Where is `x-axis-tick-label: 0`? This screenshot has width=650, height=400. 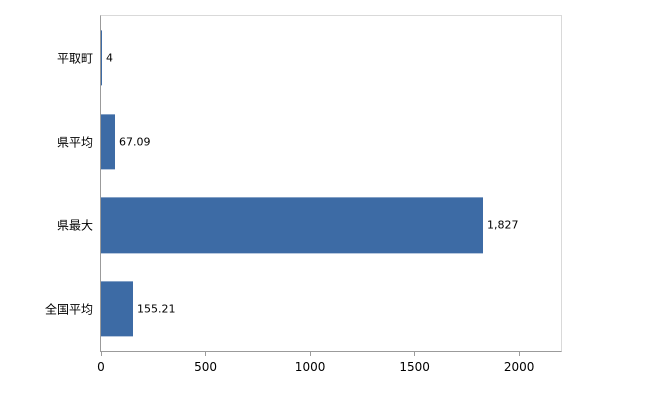 x-axis-tick-label: 0 is located at coordinates (101, 367).